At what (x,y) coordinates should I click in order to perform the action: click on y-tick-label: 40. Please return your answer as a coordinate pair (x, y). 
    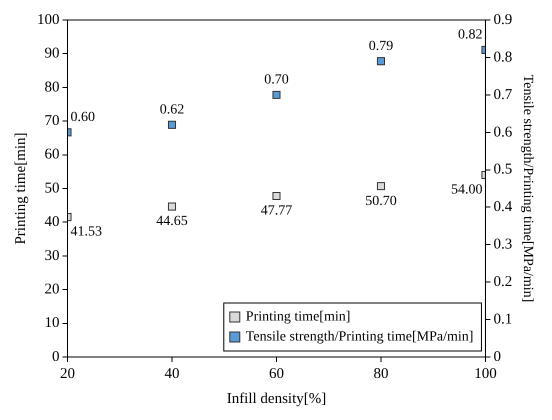
    Looking at the image, I should click on (52, 222).